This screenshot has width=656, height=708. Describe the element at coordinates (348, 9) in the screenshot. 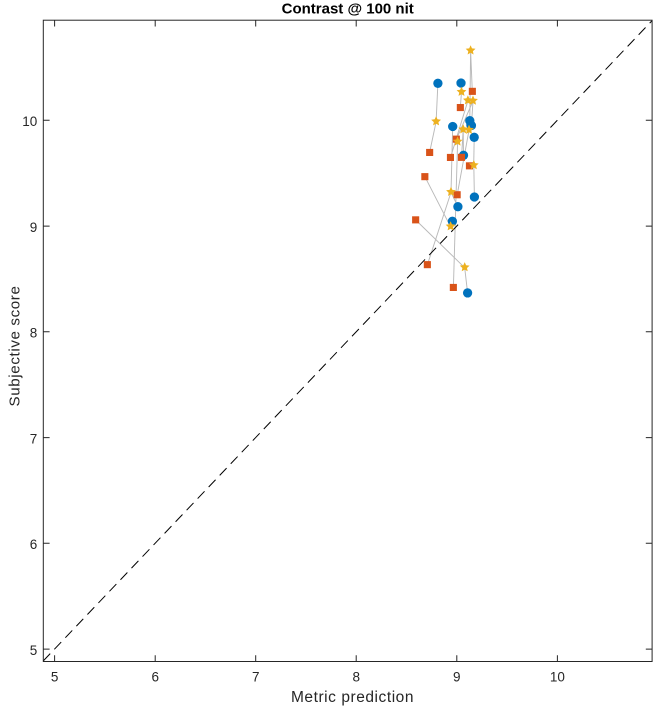

I see `svg-text: Contrast @ 100 nit` at that location.